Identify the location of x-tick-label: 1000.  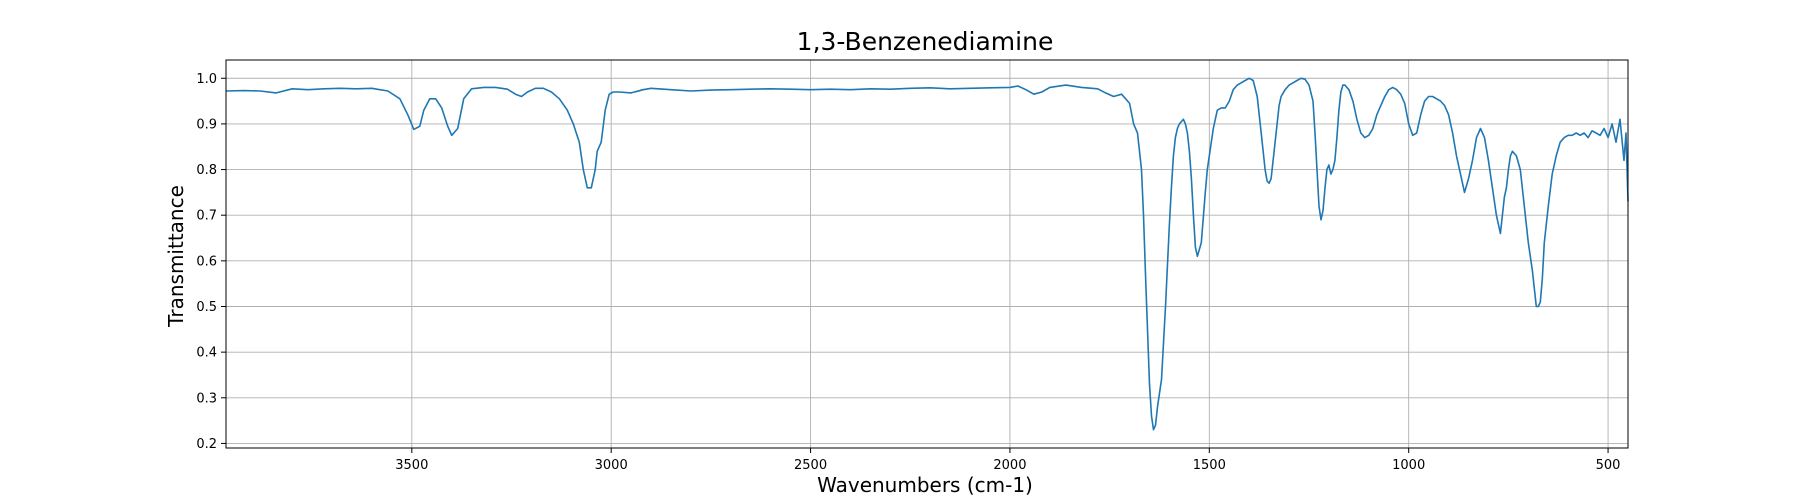
(1408, 465).